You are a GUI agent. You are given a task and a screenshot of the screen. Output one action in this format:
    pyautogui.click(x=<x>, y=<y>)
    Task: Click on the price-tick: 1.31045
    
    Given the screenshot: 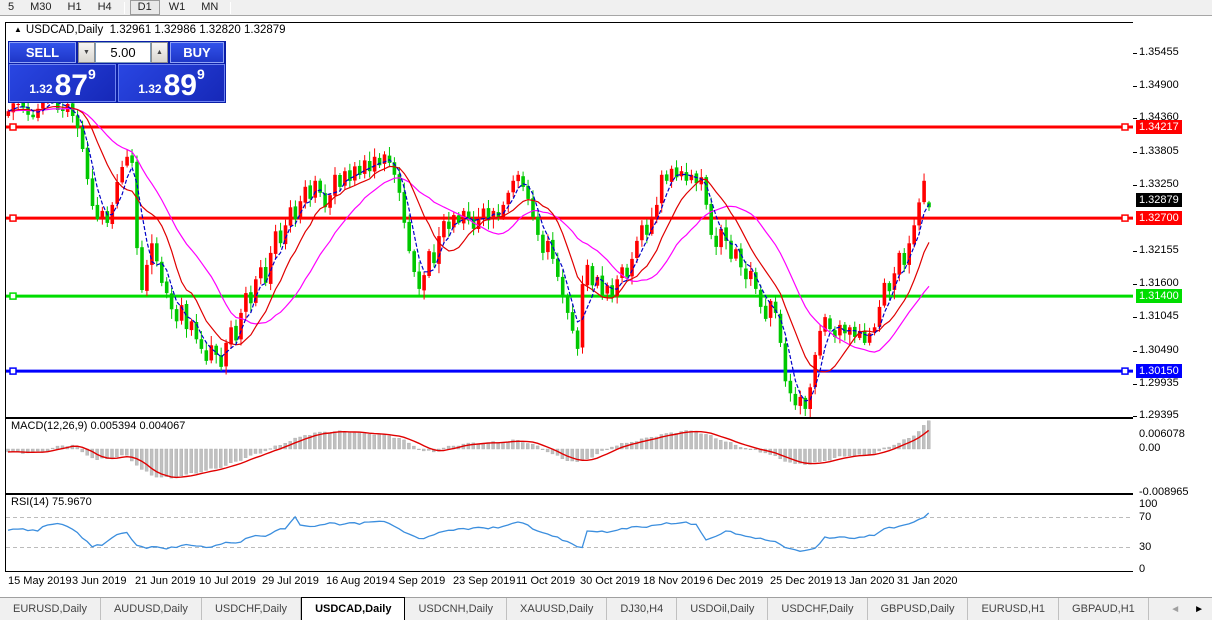 What is the action you would take?
    pyautogui.click(x=1159, y=316)
    